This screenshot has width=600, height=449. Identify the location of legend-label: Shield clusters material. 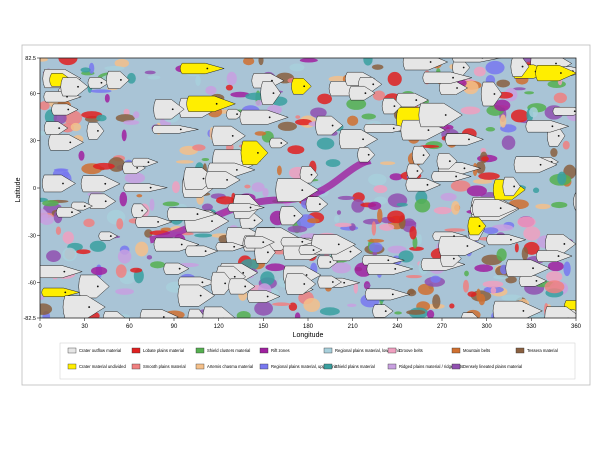
(228, 350).